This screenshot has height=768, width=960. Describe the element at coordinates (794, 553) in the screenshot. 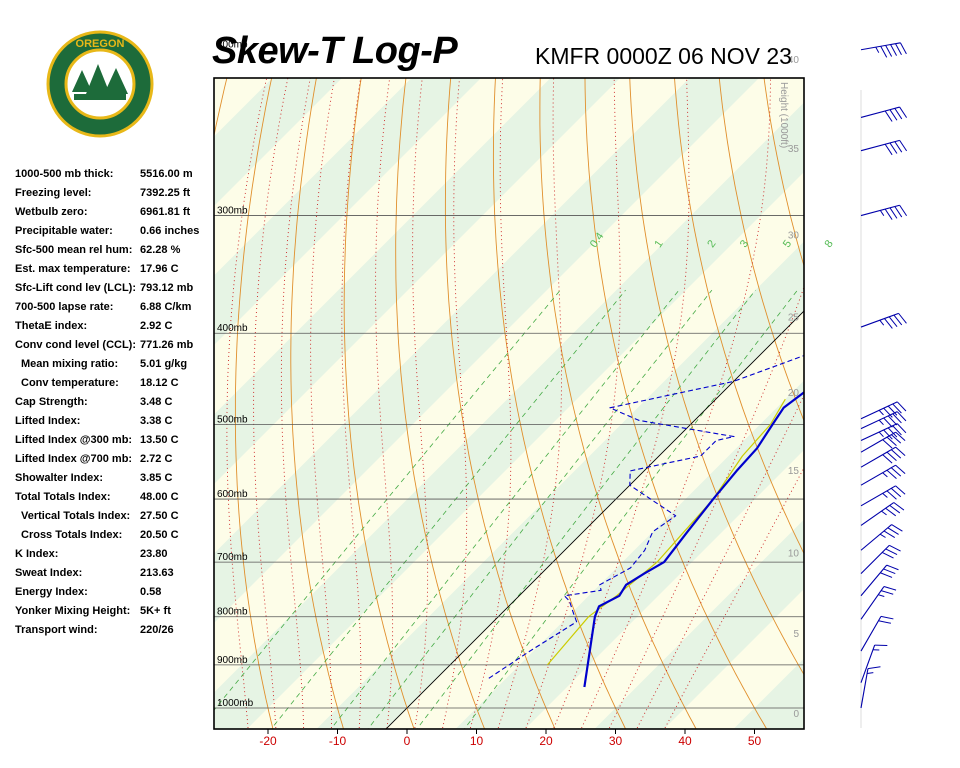

I see `height-tick-label: 10` at that location.